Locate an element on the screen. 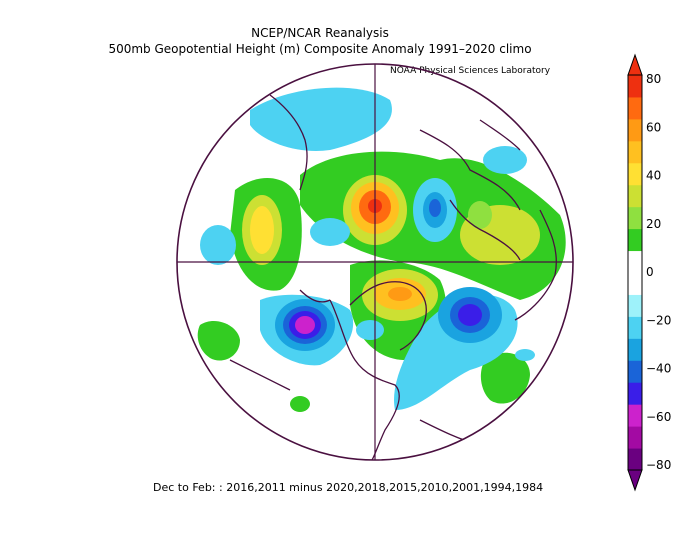 This screenshot has height=542, width=700. colorbar: 80 60 40 20 0 −20 −40 −60 −80 is located at coordinates (649, 272).